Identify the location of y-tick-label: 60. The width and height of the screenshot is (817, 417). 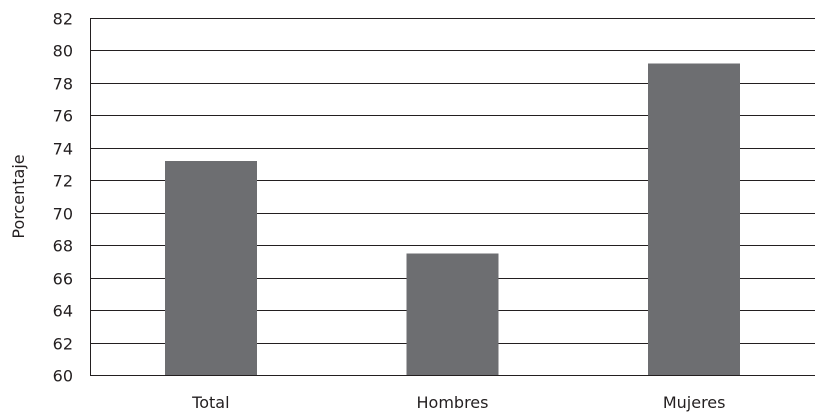
(63, 376).